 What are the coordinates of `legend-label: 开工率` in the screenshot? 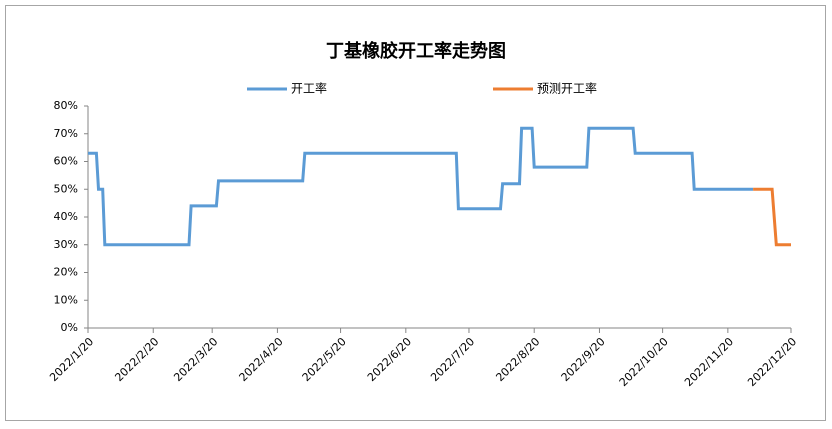 It's located at (309, 88).